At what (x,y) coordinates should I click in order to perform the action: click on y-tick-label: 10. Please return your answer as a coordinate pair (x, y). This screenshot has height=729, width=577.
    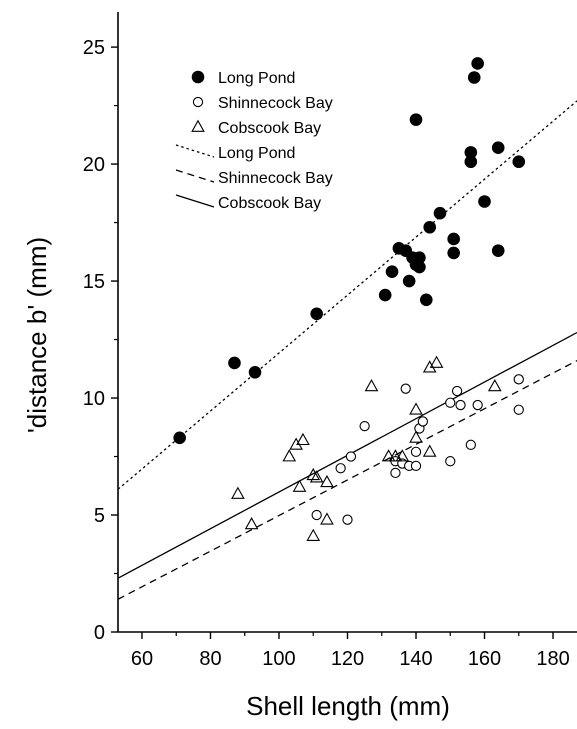
    Looking at the image, I should click on (94, 399).